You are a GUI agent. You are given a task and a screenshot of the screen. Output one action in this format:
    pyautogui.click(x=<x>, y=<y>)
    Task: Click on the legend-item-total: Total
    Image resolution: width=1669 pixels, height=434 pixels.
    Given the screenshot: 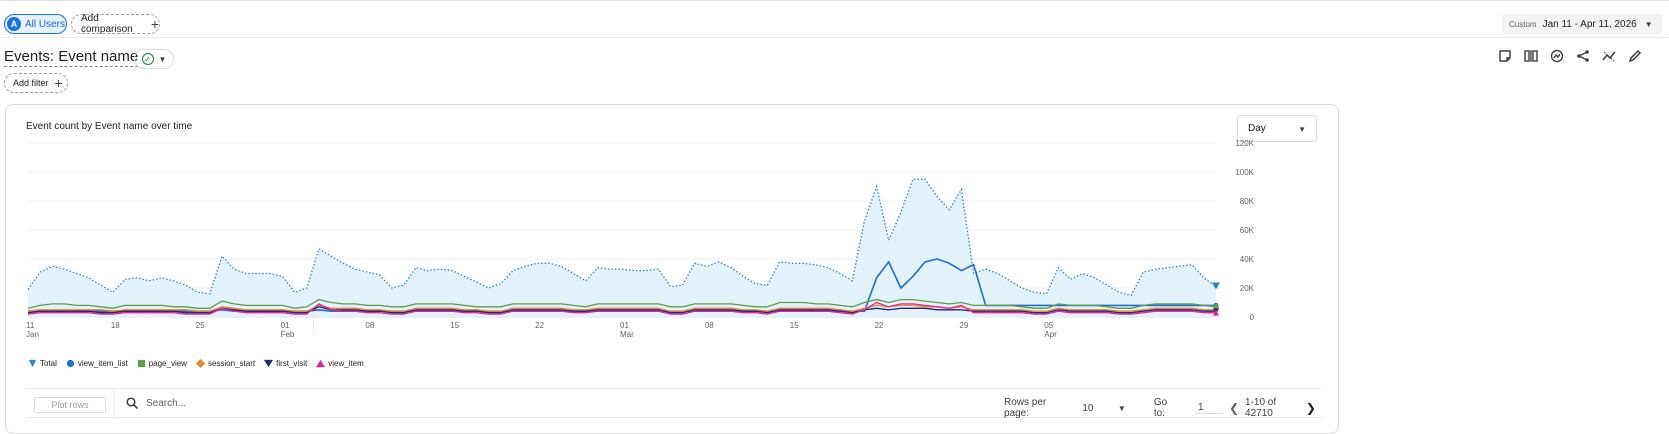 What is the action you would take?
    pyautogui.click(x=42, y=363)
    